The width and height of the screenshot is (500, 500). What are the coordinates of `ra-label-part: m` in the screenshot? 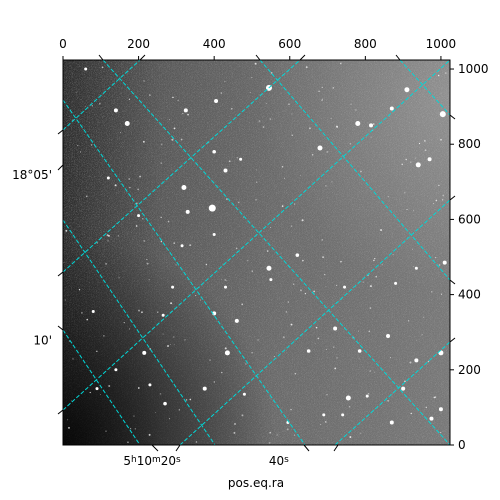 It's located at (156, 460).